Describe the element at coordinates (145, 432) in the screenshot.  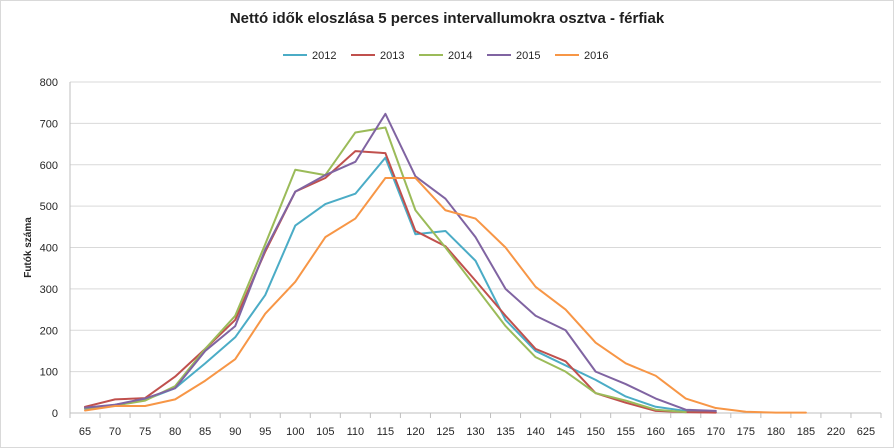
I see `x-tick-label: 75` at that location.